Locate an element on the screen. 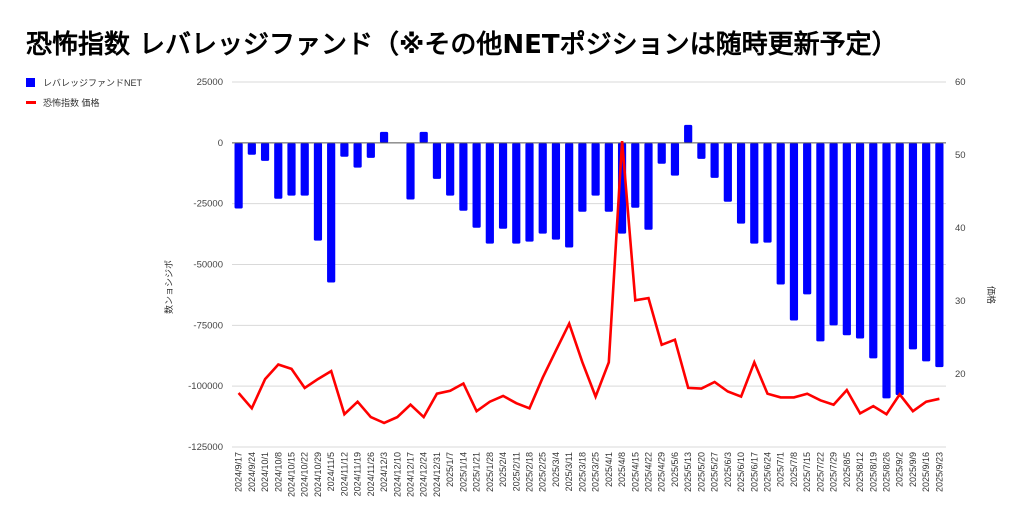 The width and height of the screenshot is (1024, 528). legend-label-bar: レバレッジファンドNET is located at coordinates (93, 83).